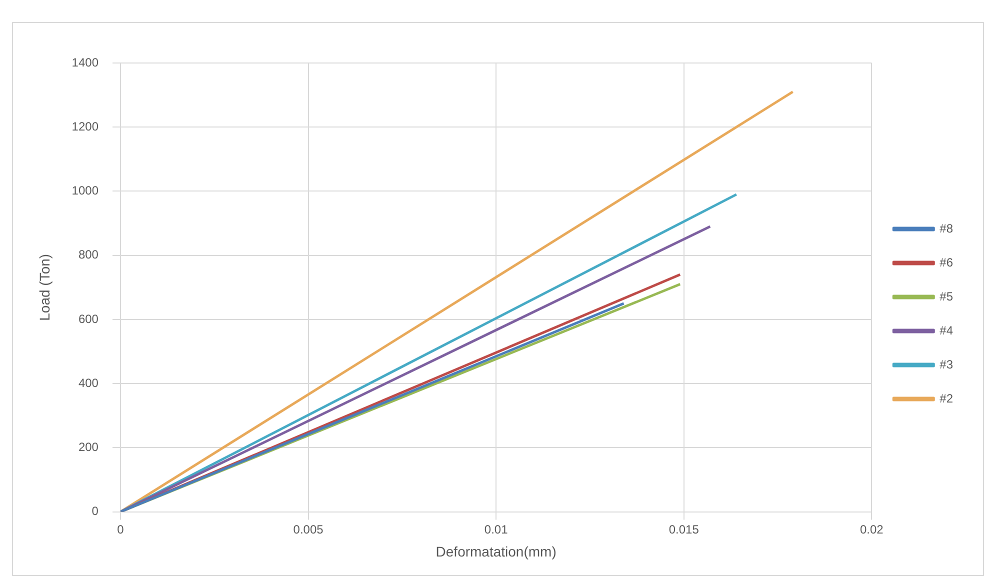 This screenshot has height=581, width=997. Describe the element at coordinates (496, 551) in the screenshot. I see `x-axis-title: Deformatation(mm)` at that location.